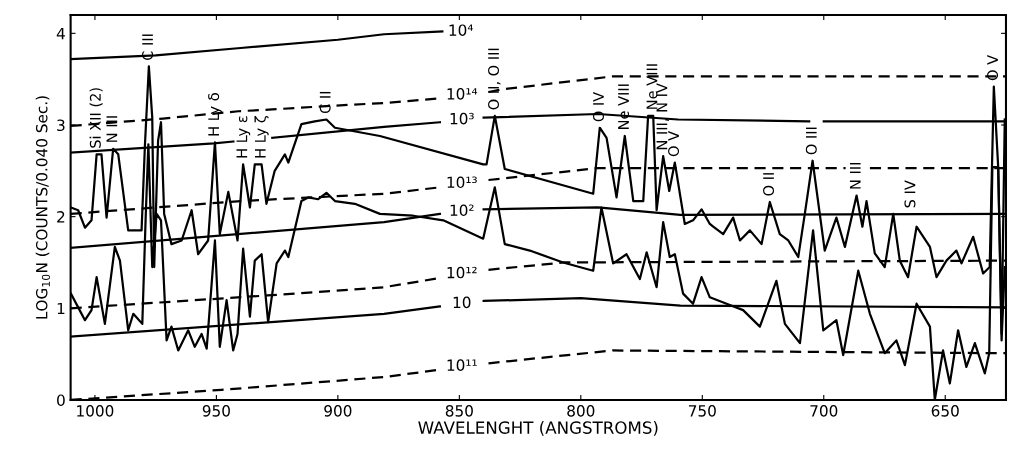  Describe the element at coordinates (910, 194) in the screenshot. I see `annotation: S IV` at that location.